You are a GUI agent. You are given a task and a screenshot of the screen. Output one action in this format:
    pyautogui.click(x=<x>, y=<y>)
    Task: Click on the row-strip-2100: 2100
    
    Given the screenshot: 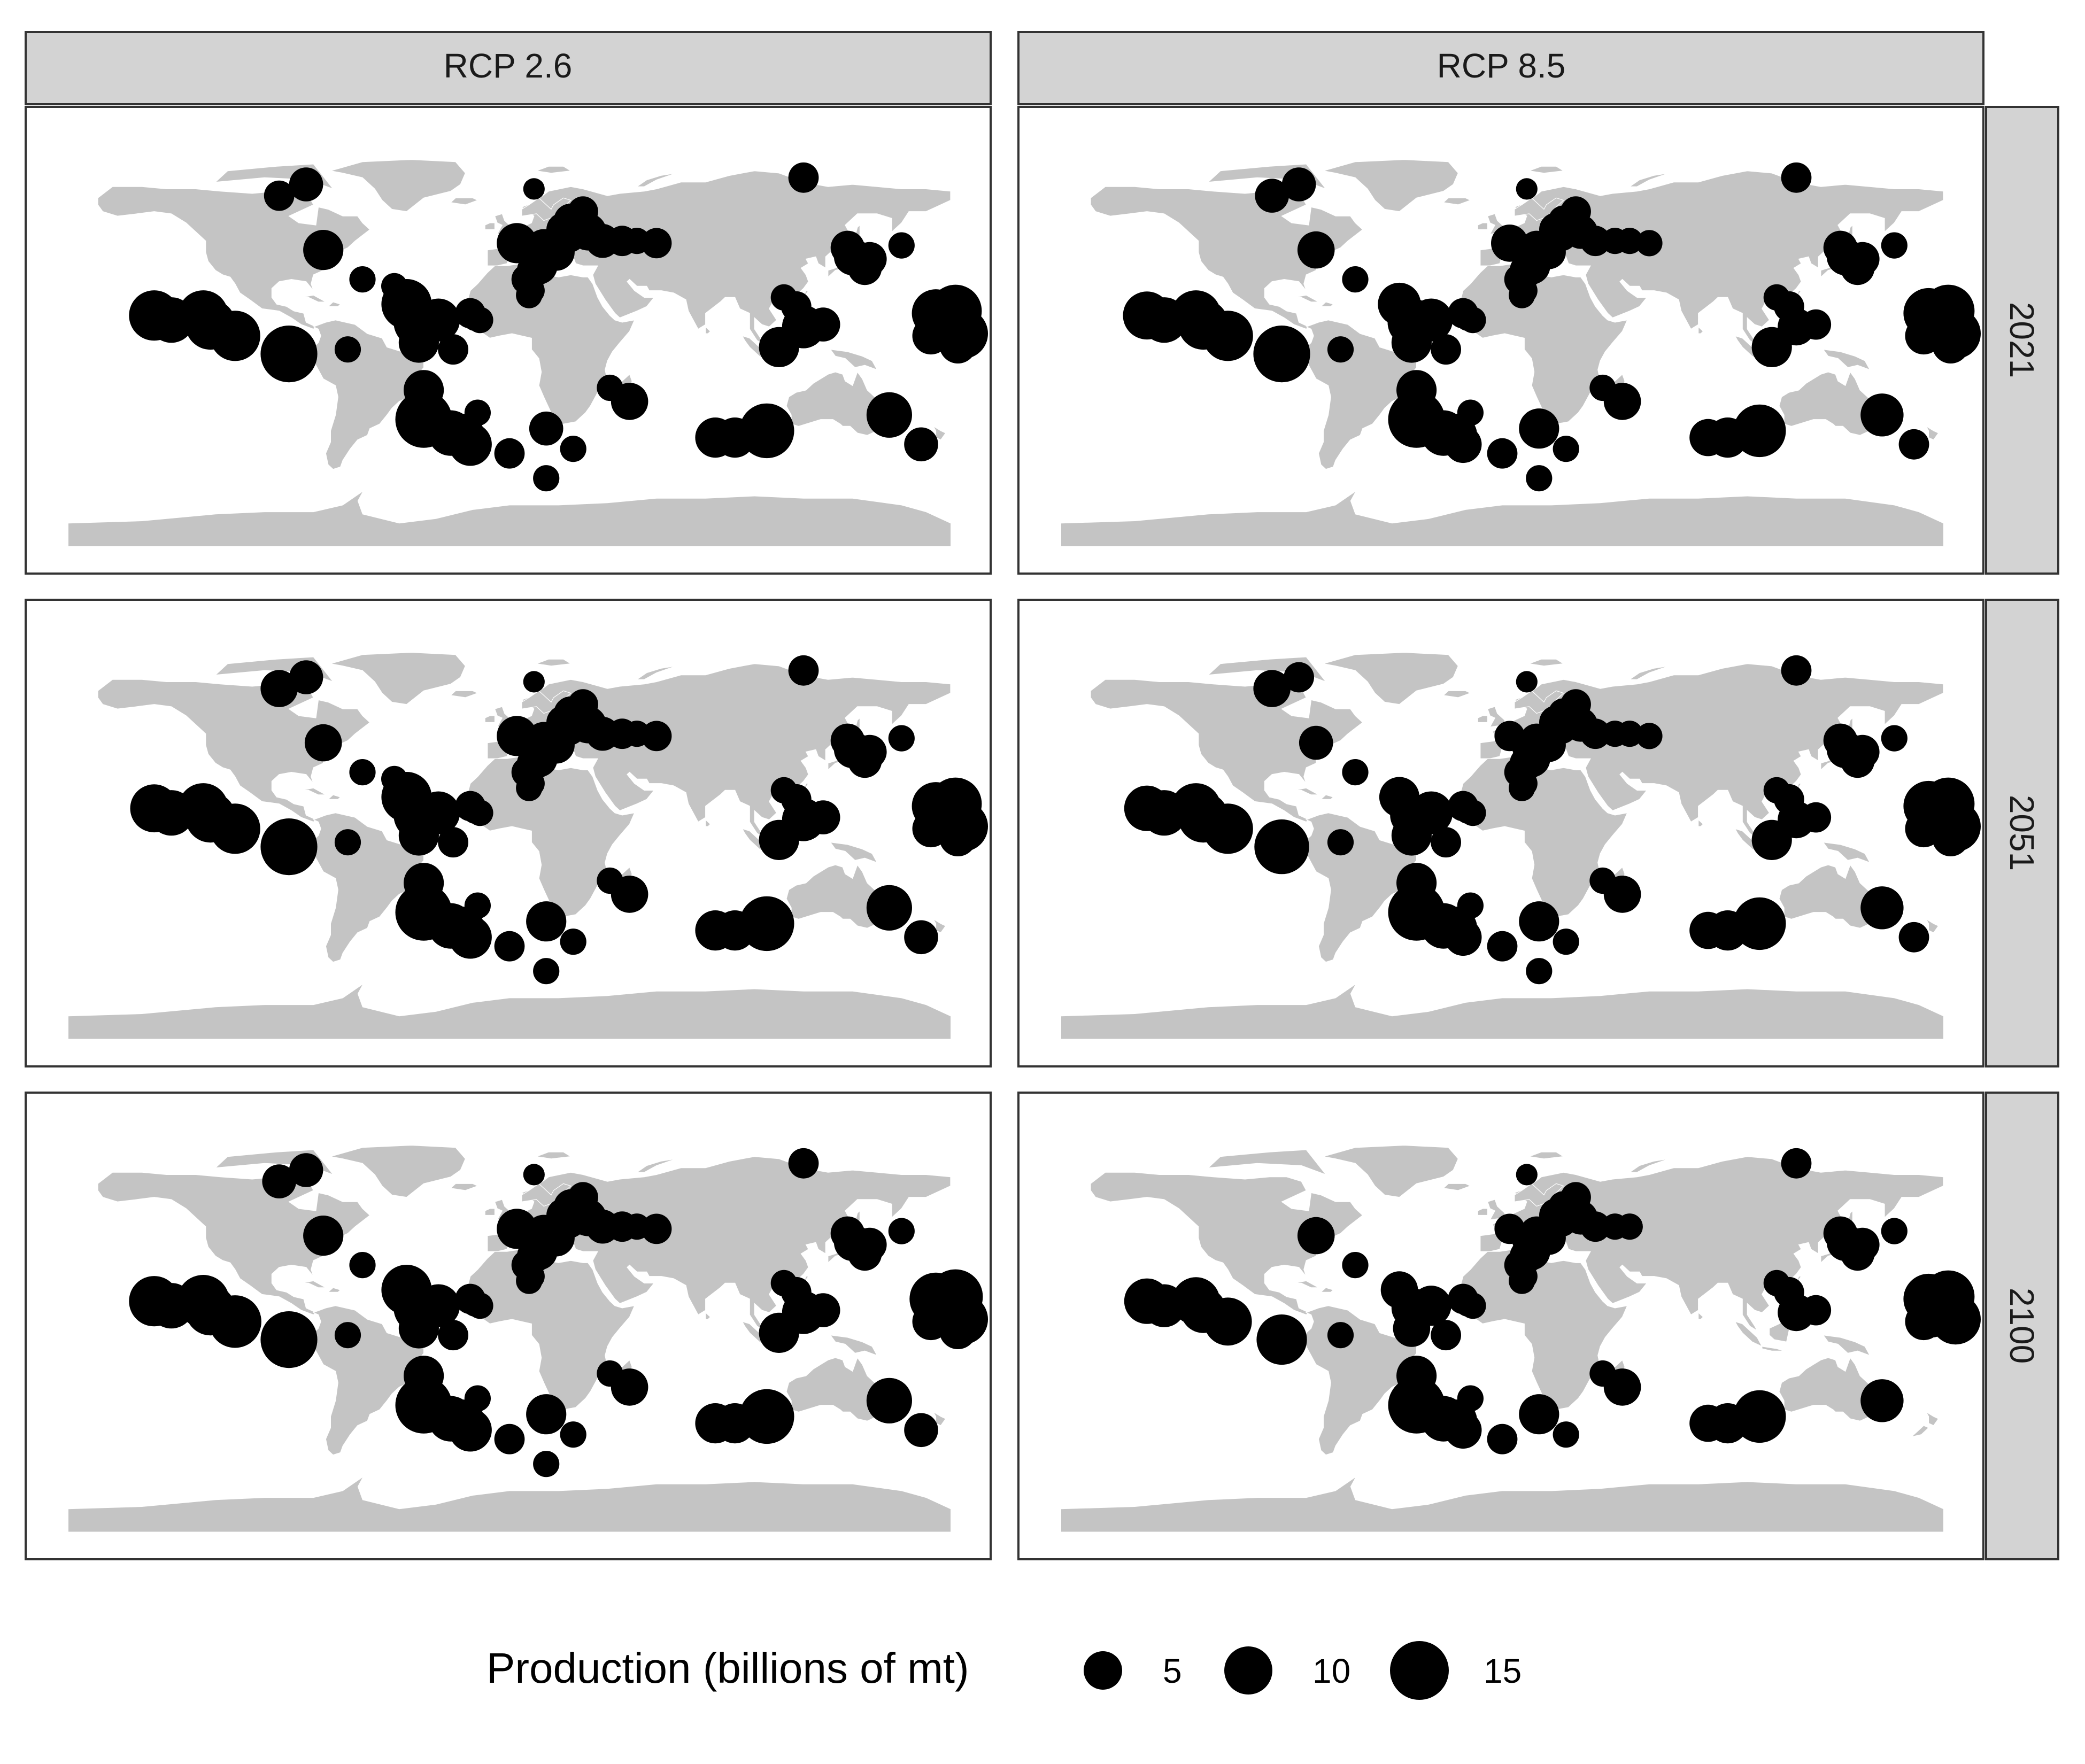 What is the action you would take?
    pyautogui.click(x=2022, y=1326)
    